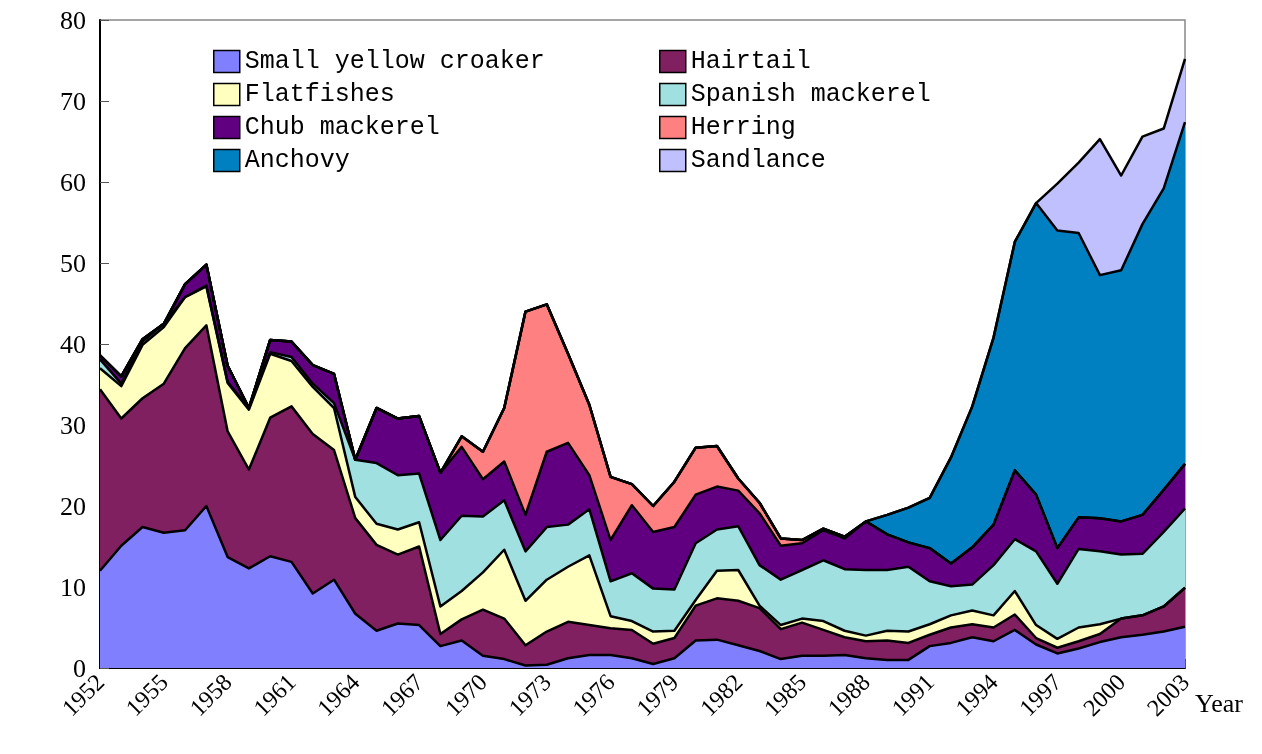 The image size is (1262, 754). I want to click on y-tick-label: 20, so click(73, 506).